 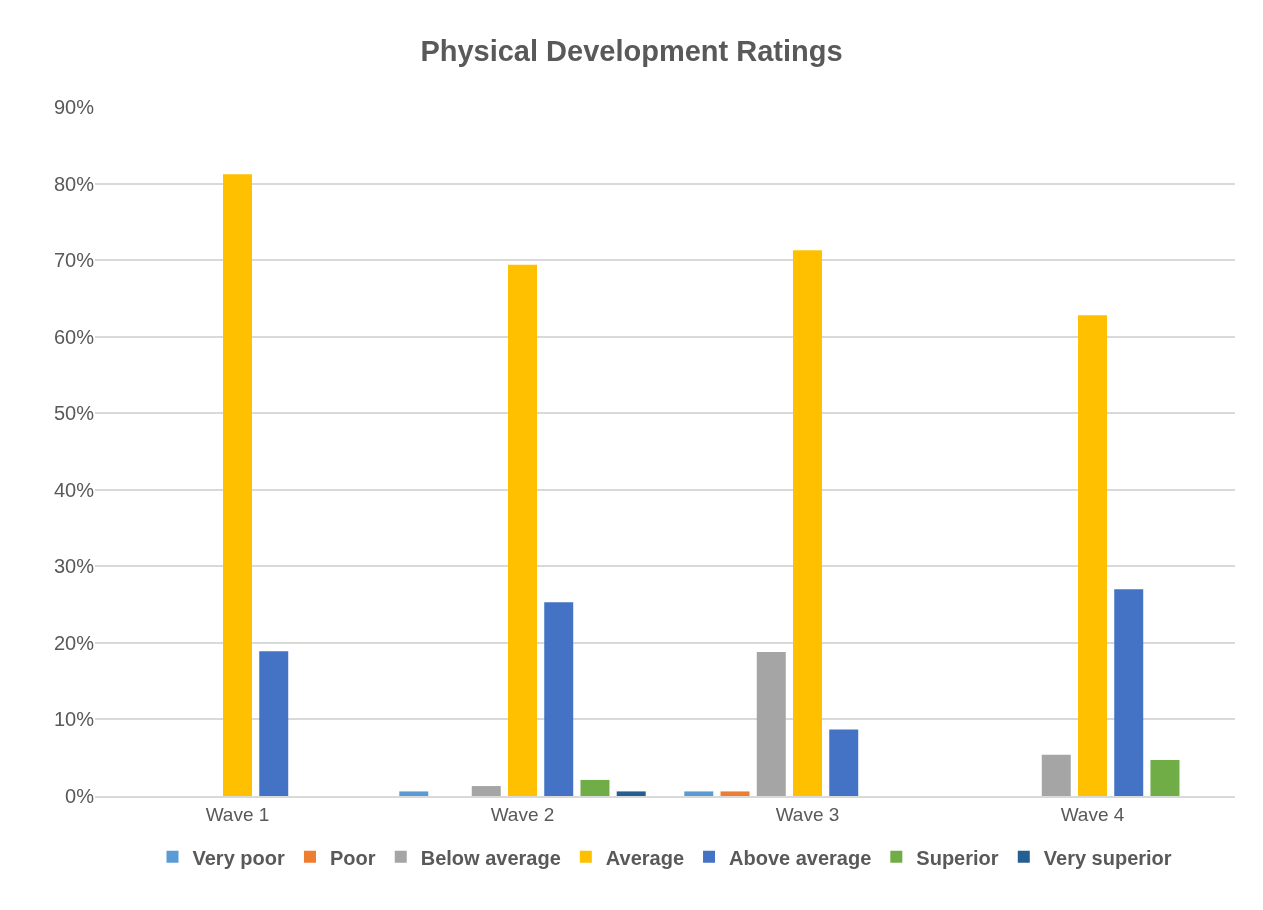 What do you see at coordinates (74, 183) in the screenshot?
I see `y-tick-label: 80%` at bounding box center [74, 183].